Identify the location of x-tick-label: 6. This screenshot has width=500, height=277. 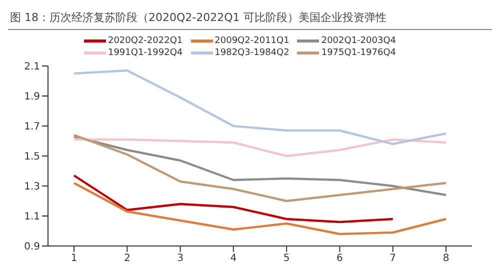
(339, 258).